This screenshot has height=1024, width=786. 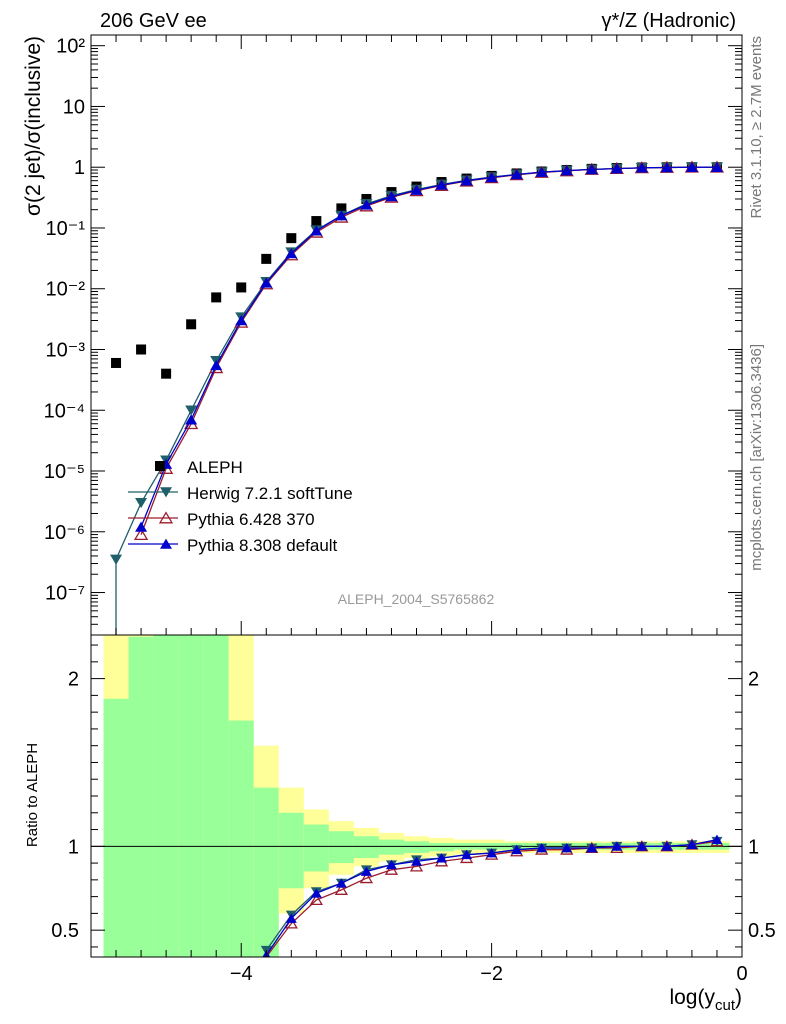 What do you see at coordinates (73, 847) in the screenshot?
I see `ratio-y-tick-label: 1` at bounding box center [73, 847].